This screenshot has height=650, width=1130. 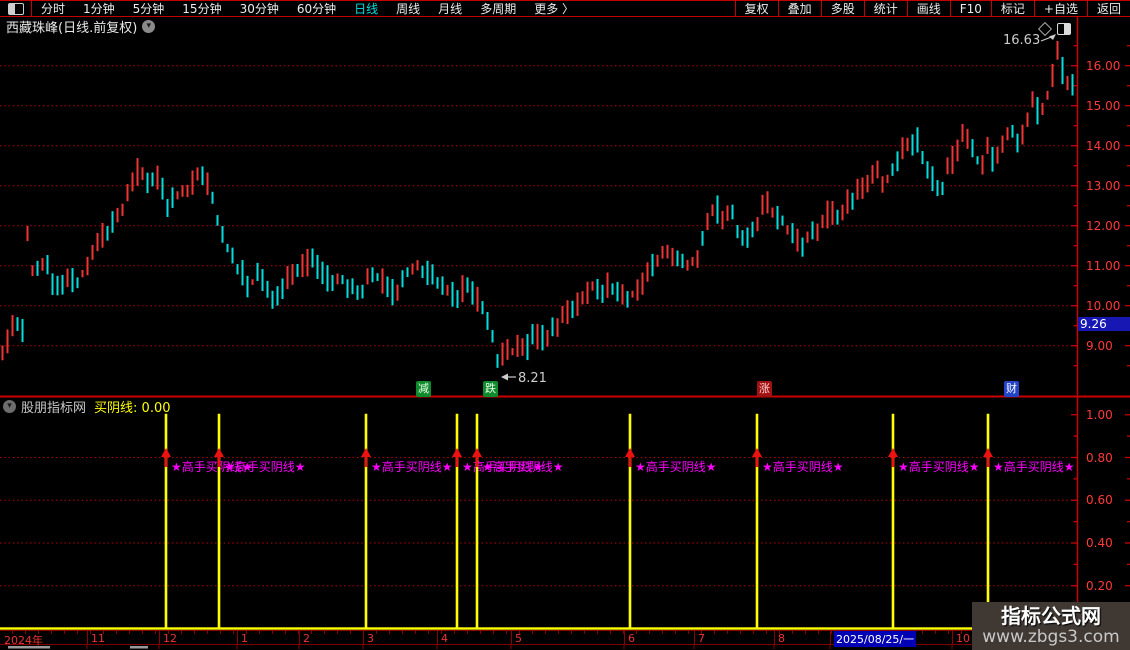 I want to click on split-window-icon, so click(x=1064, y=29).